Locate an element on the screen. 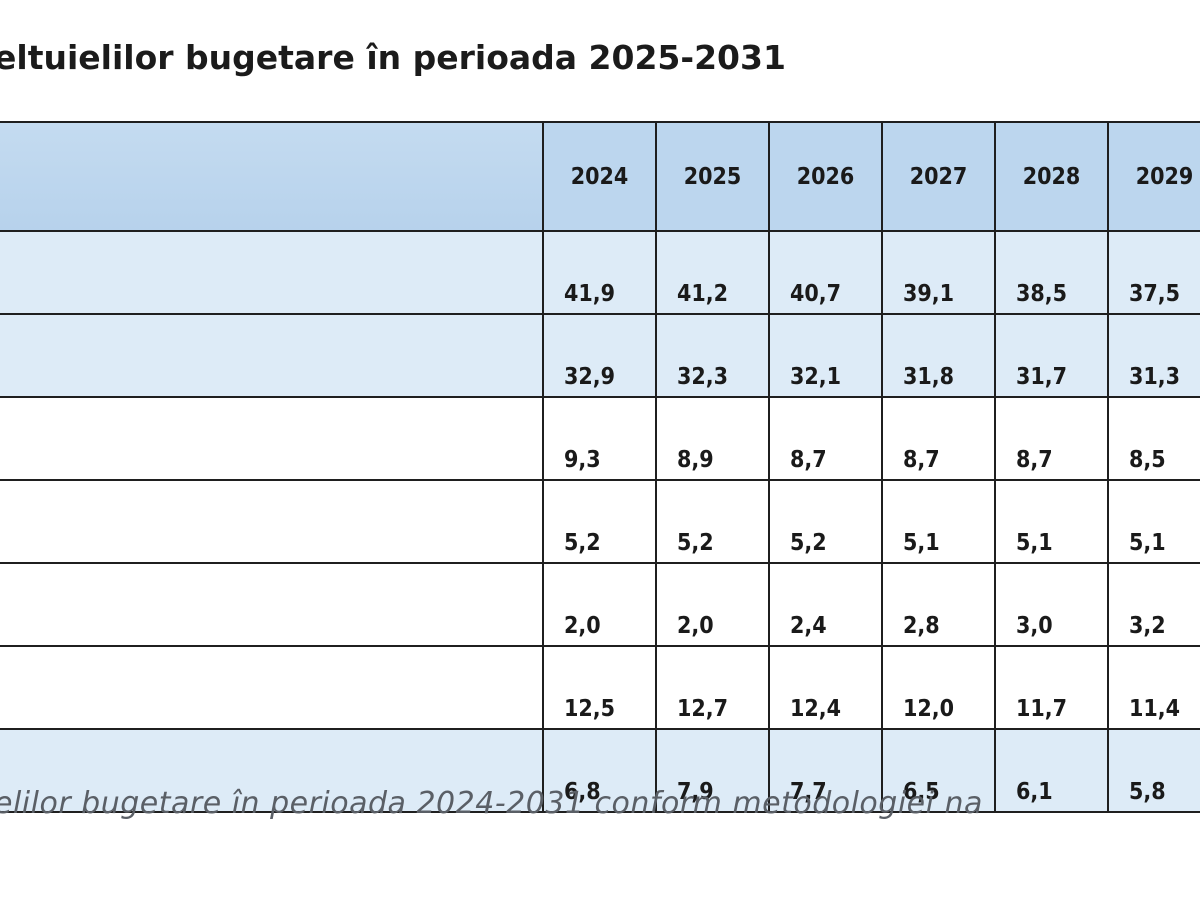 The height and width of the screenshot is (900, 1200). value-cell: 40,7 is located at coordinates (825, 272).